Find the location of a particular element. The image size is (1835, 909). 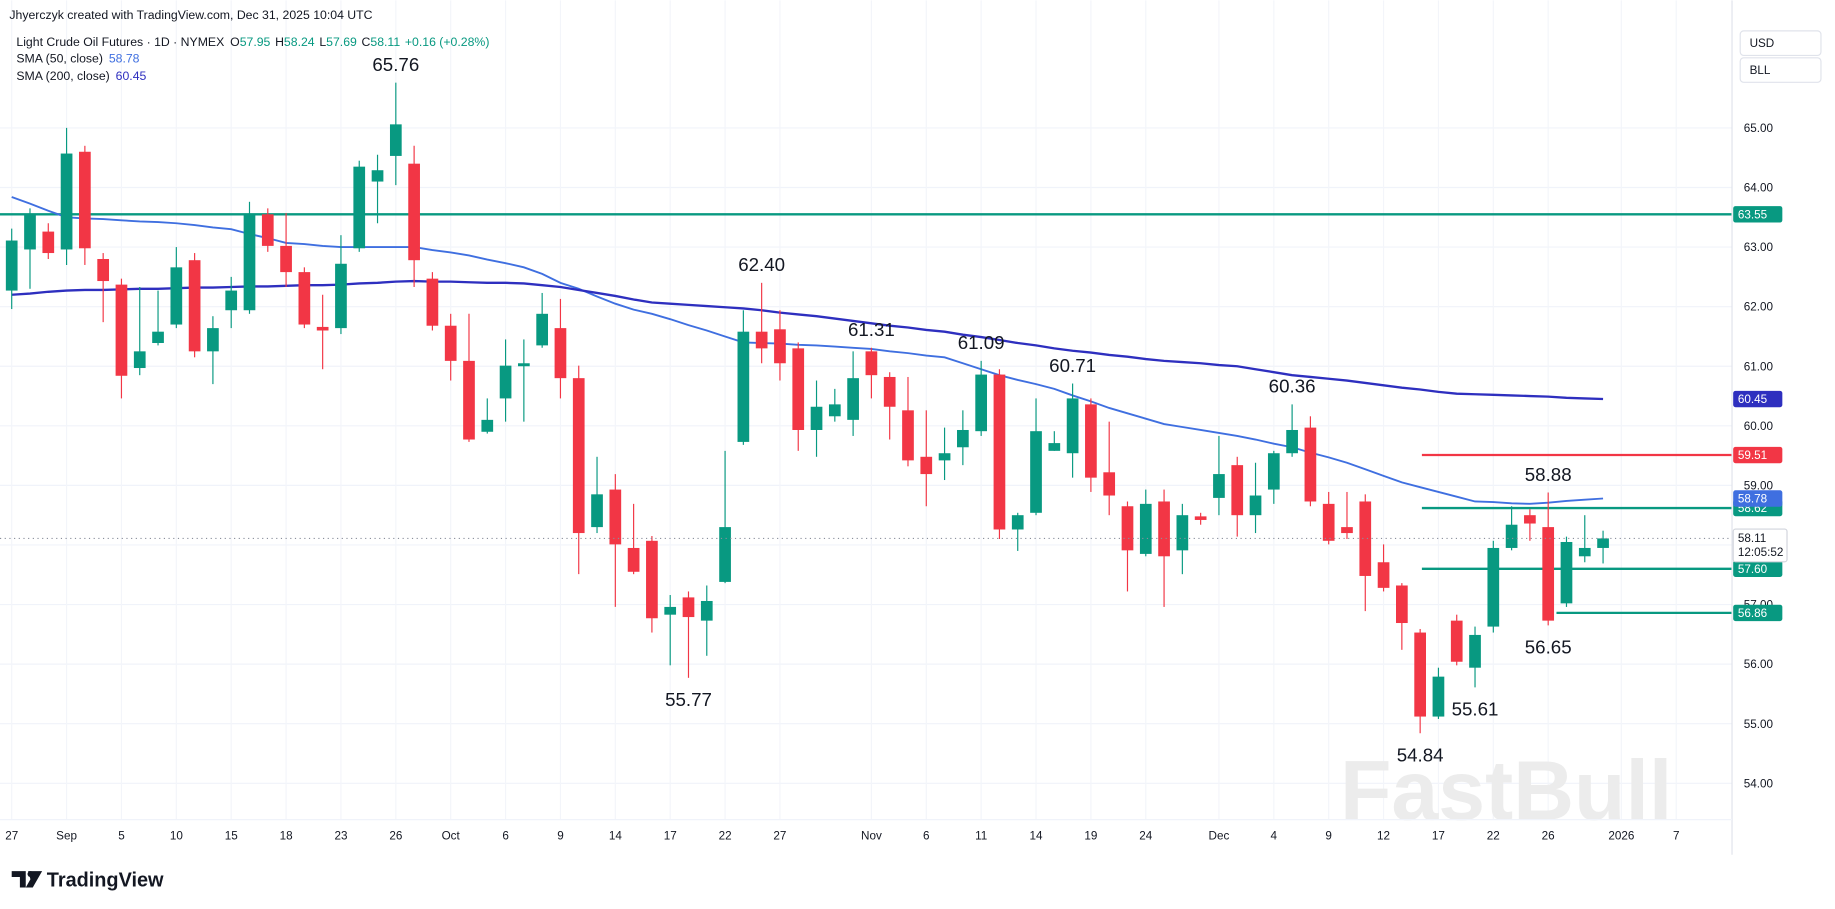

currency-box is located at coordinates (1780, 43).